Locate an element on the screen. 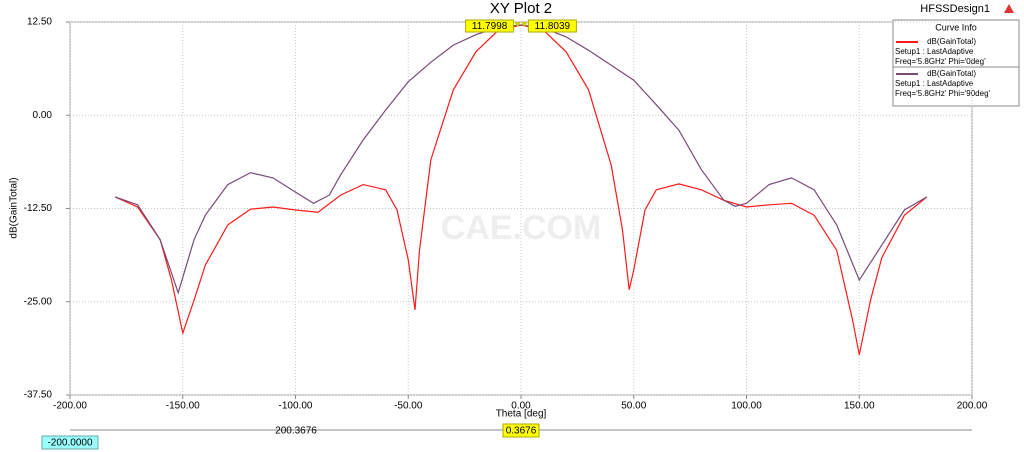 This screenshot has height=452, width=1024. marker-label: 11.7998 is located at coordinates (490, 26).